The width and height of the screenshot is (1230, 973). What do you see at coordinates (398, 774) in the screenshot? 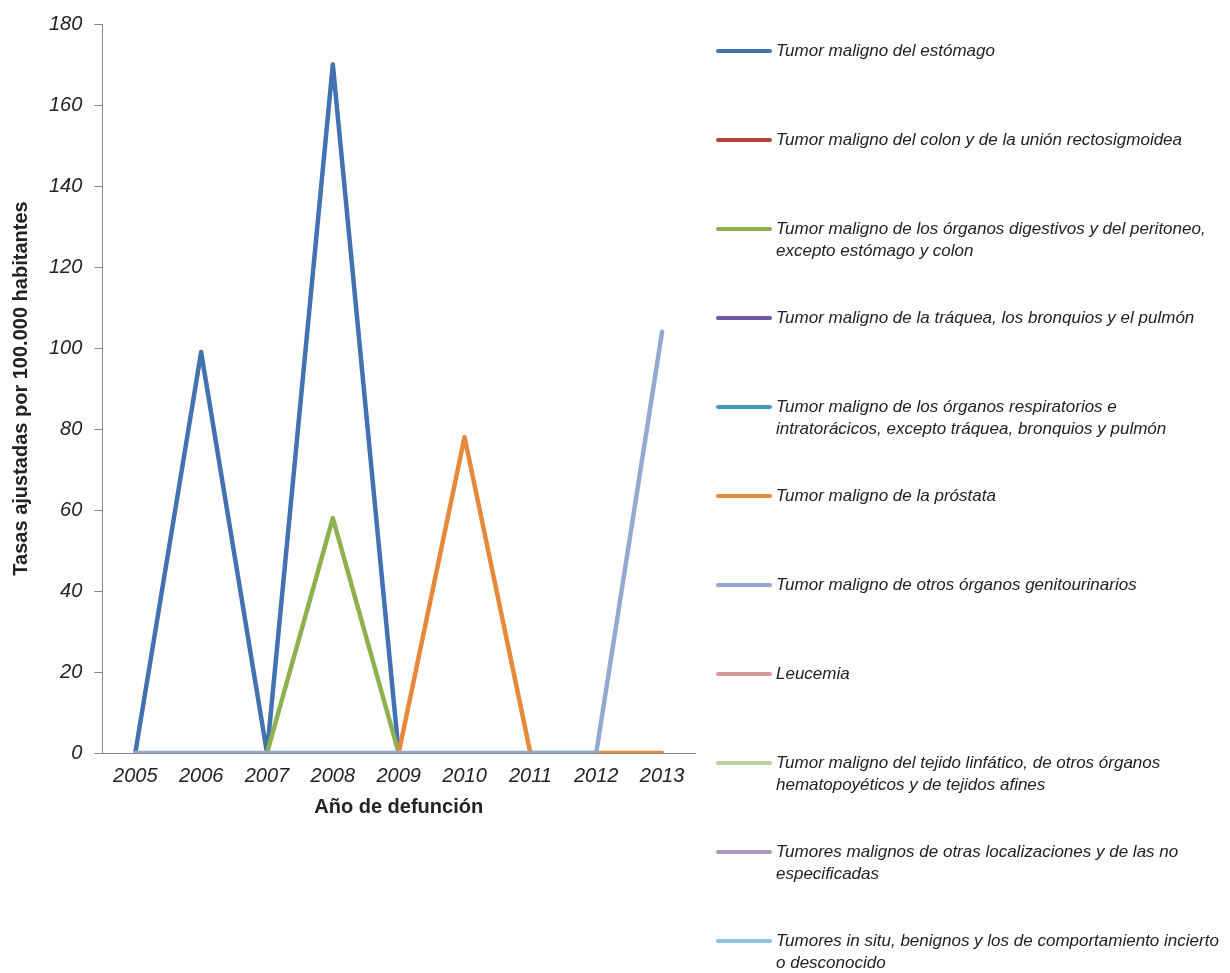
I see `x-tick-label: 2009` at bounding box center [398, 774].